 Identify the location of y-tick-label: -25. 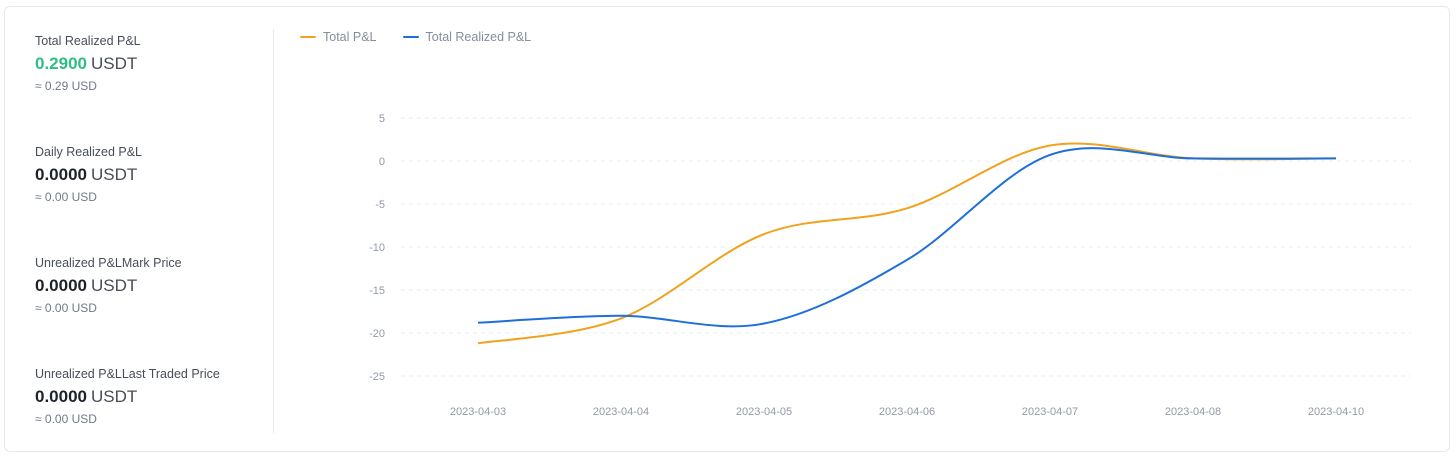
(377, 377).